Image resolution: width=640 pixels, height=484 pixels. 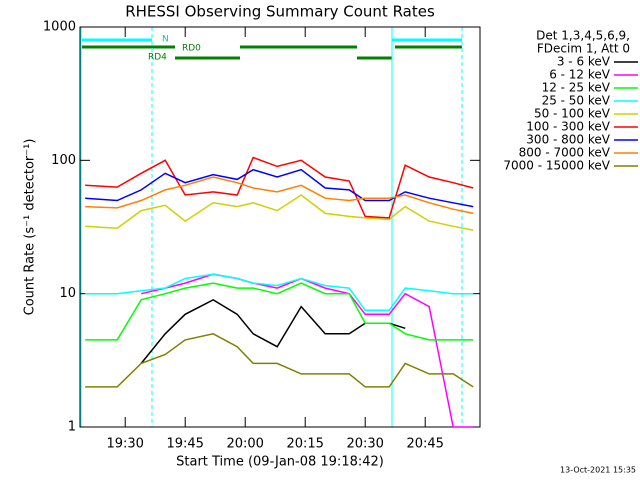 What do you see at coordinates (576, 88) in the screenshot?
I see `legend-label: 12 - 25 keV` at bounding box center [576, 88].